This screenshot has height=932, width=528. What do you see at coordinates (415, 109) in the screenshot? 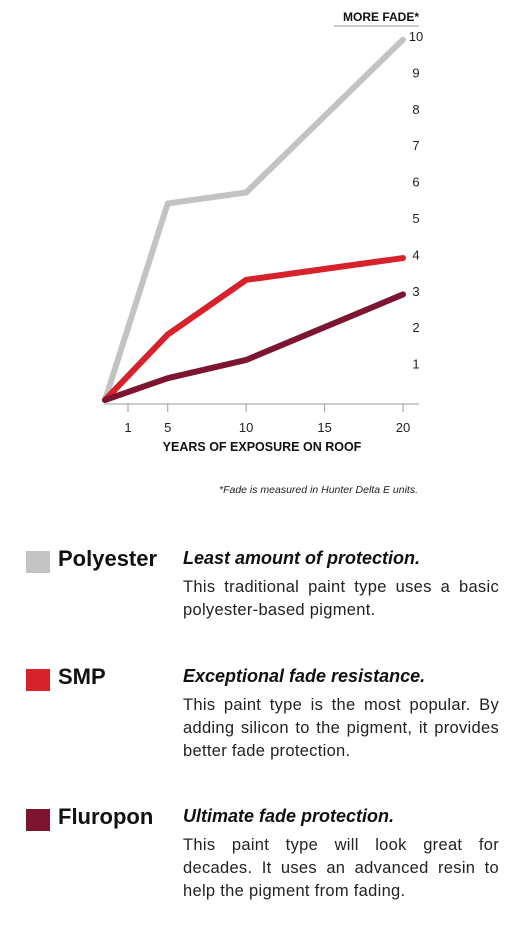
I see `y-tick-label: 8` at bounding box center [415, 109].